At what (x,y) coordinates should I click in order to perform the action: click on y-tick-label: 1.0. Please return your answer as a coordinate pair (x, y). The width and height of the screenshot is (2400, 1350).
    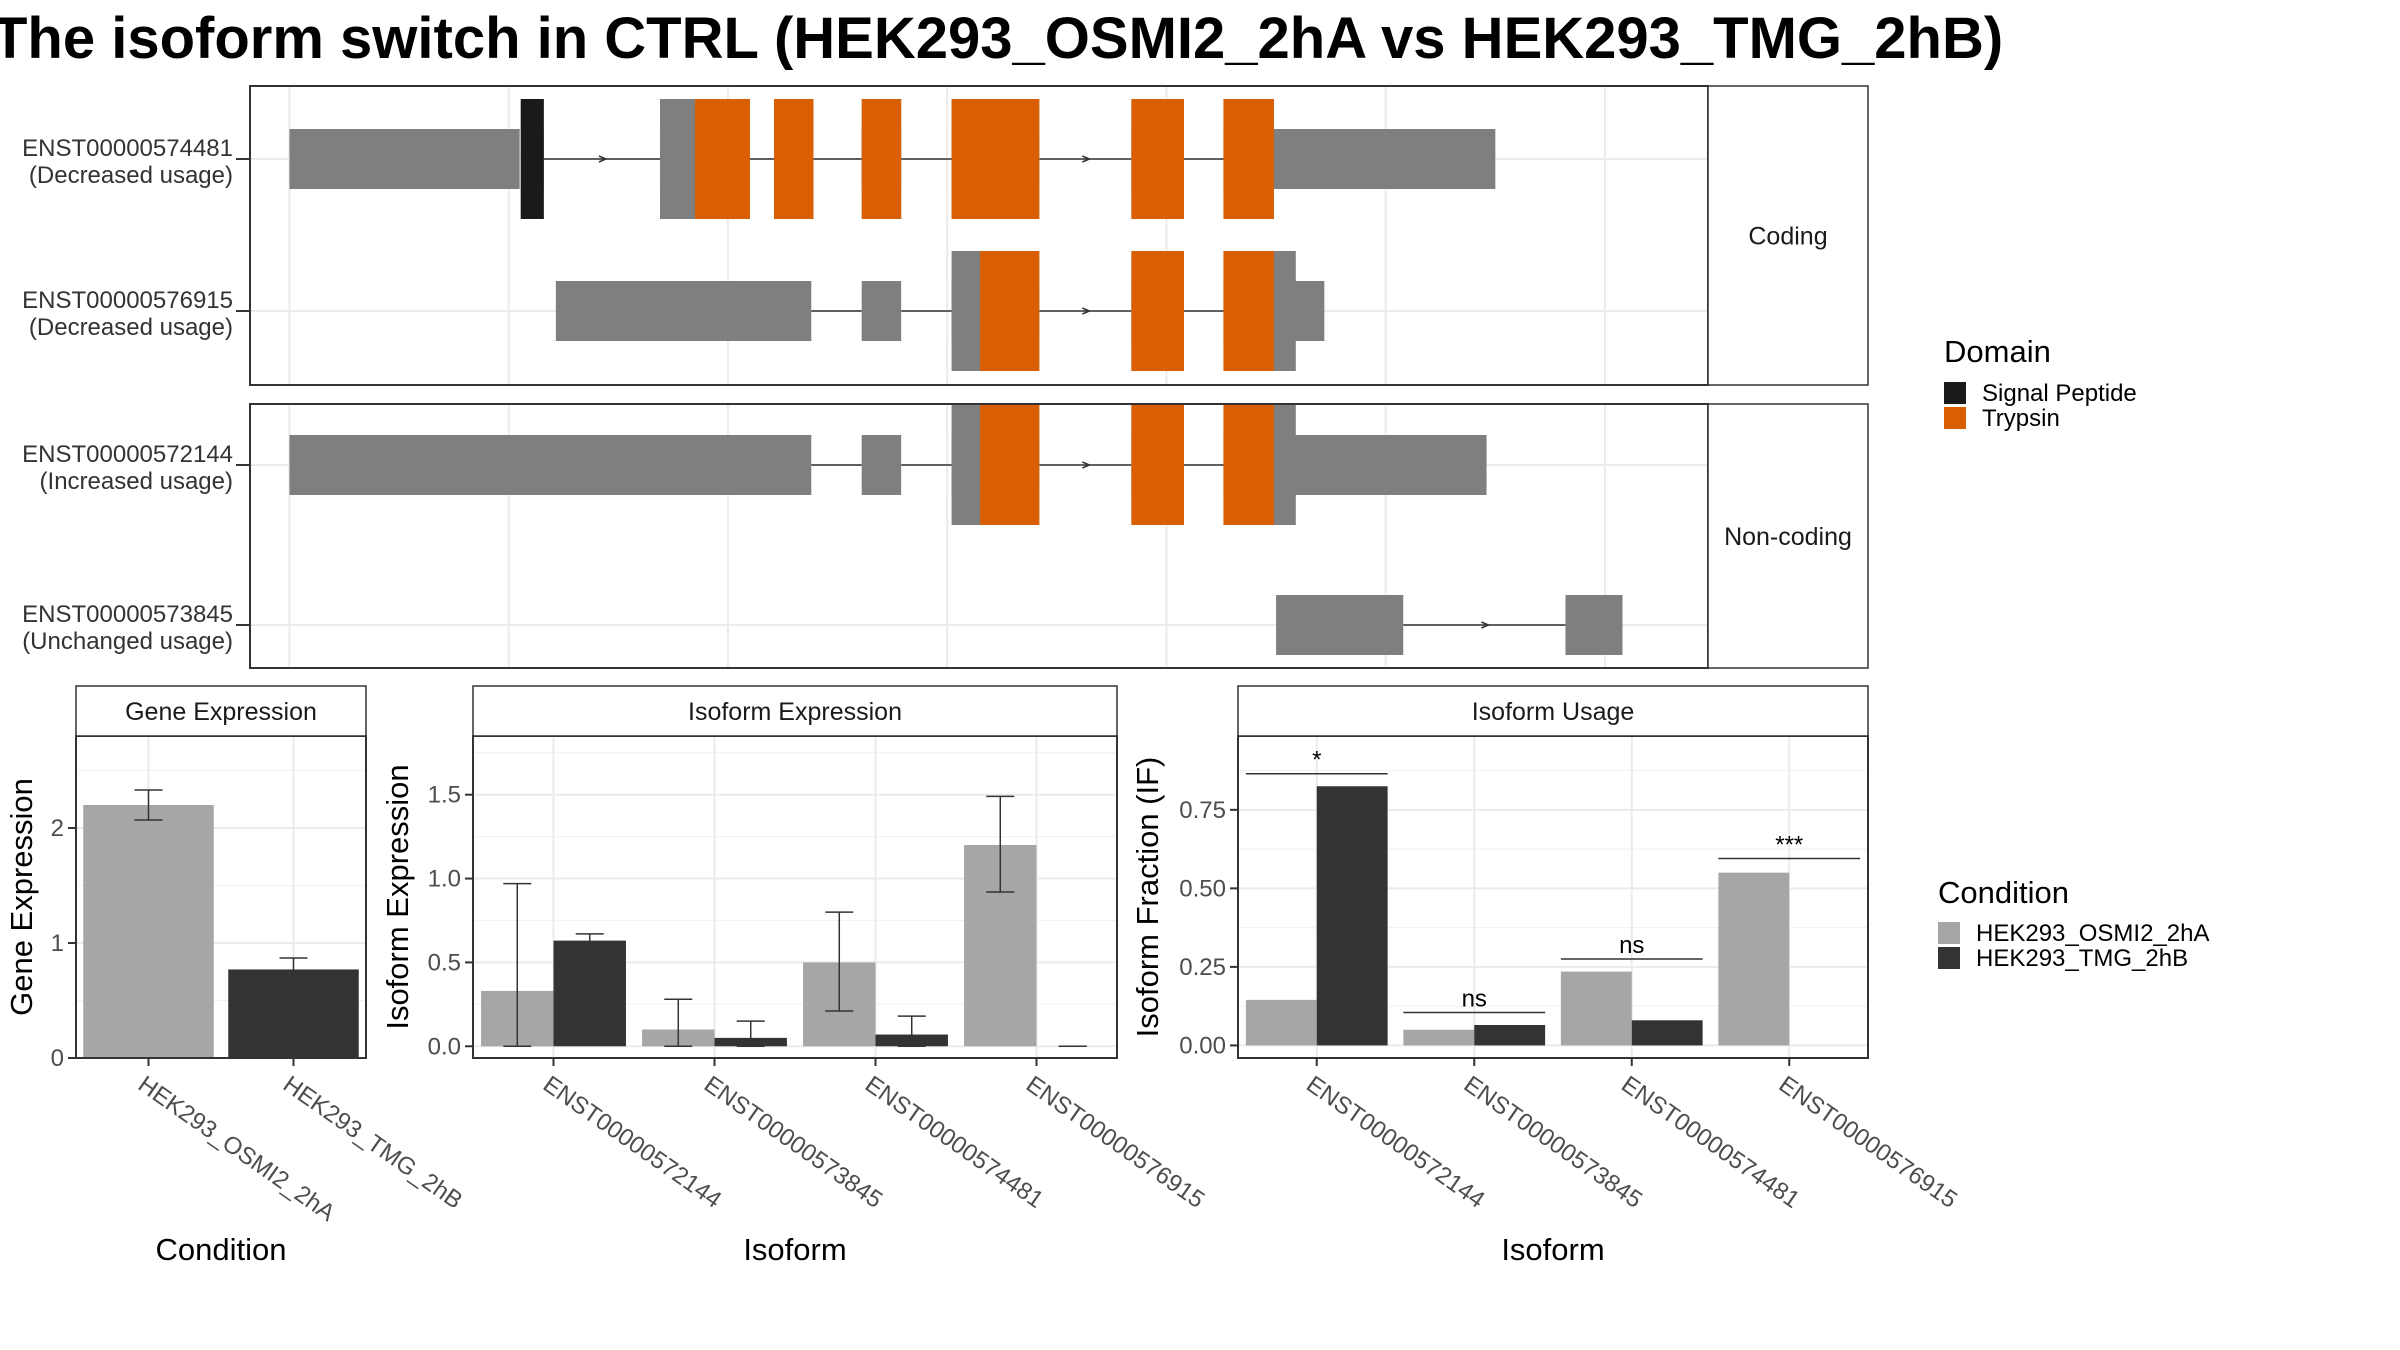
    Looking at the image, I should click on (444, 879).